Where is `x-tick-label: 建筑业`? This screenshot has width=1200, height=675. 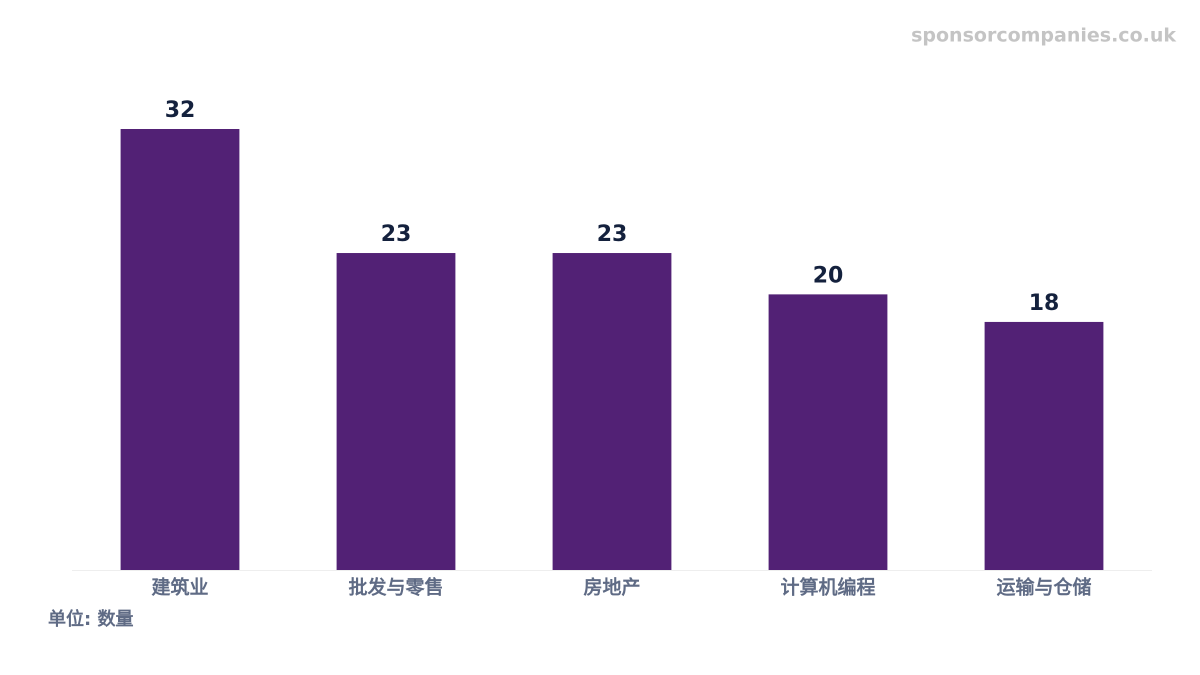
x-tick-label: 建筑业 is located at coordinates (179, 587).